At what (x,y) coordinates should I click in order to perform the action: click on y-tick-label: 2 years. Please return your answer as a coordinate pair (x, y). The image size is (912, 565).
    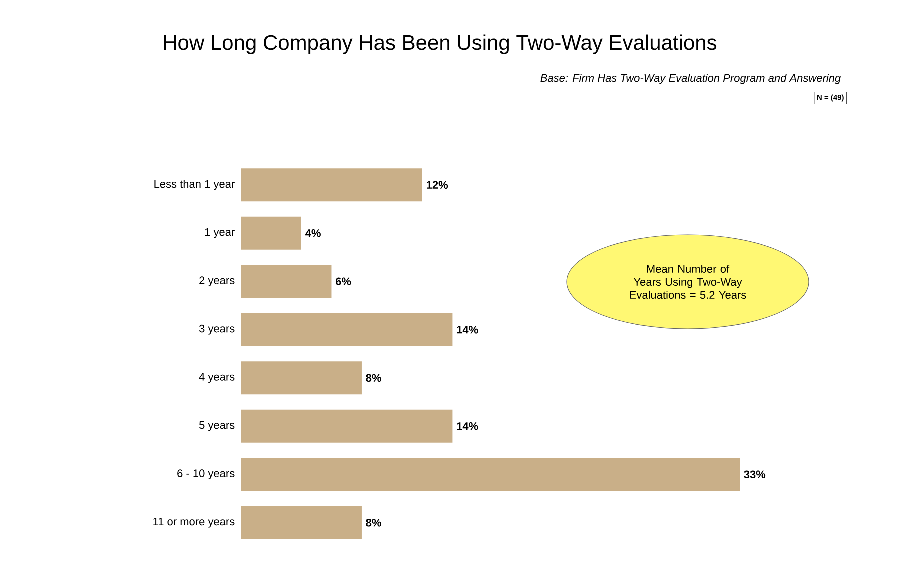
    Looking at the image, I should click on (217, 281).